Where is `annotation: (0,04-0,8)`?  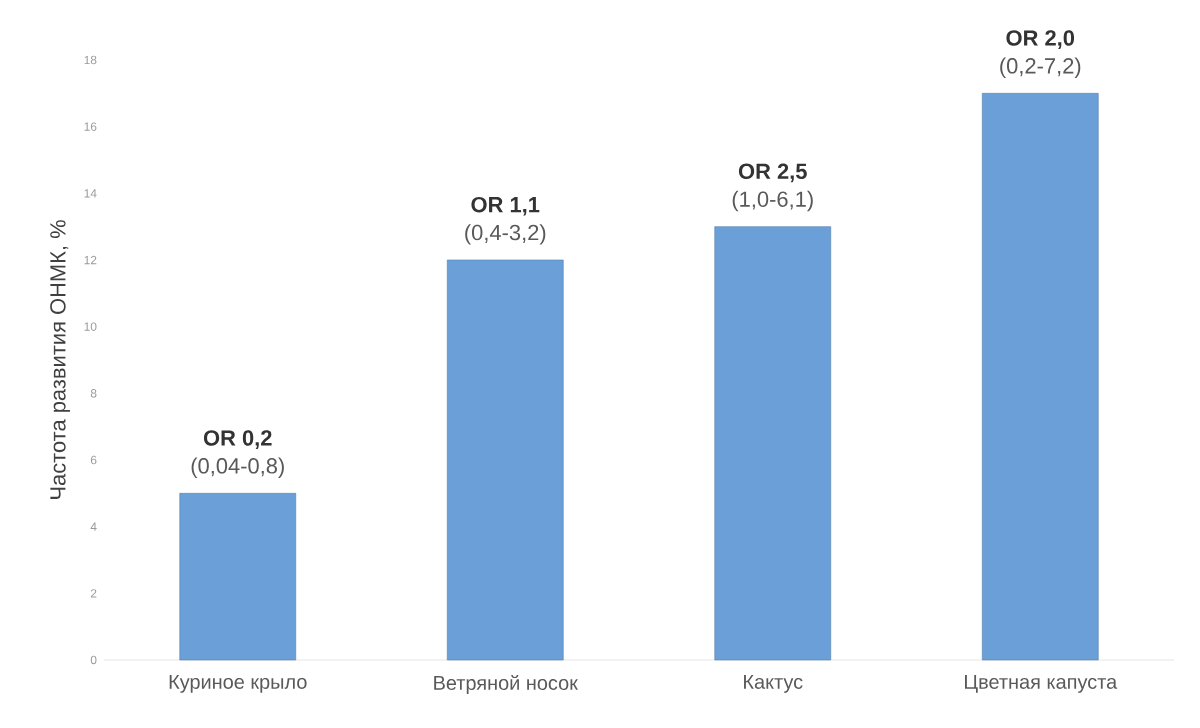
annotation: (0,04-0,8) is located at coordinates (237, 467).